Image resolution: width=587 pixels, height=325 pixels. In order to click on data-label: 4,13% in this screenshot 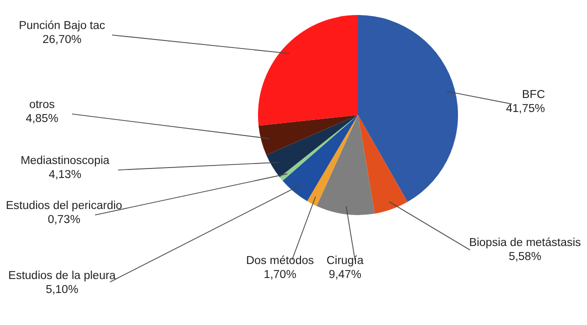, I will do `click(65, 175)`.